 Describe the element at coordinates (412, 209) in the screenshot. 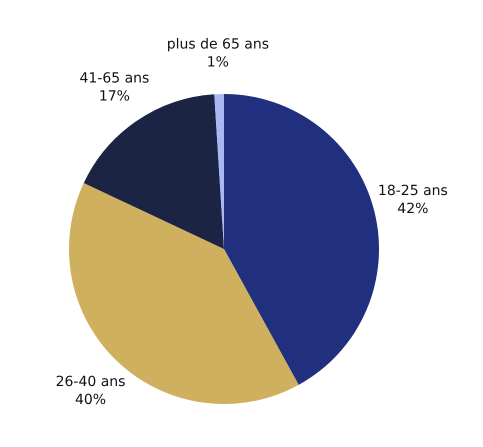

I see `data-label: 42%` at that location.